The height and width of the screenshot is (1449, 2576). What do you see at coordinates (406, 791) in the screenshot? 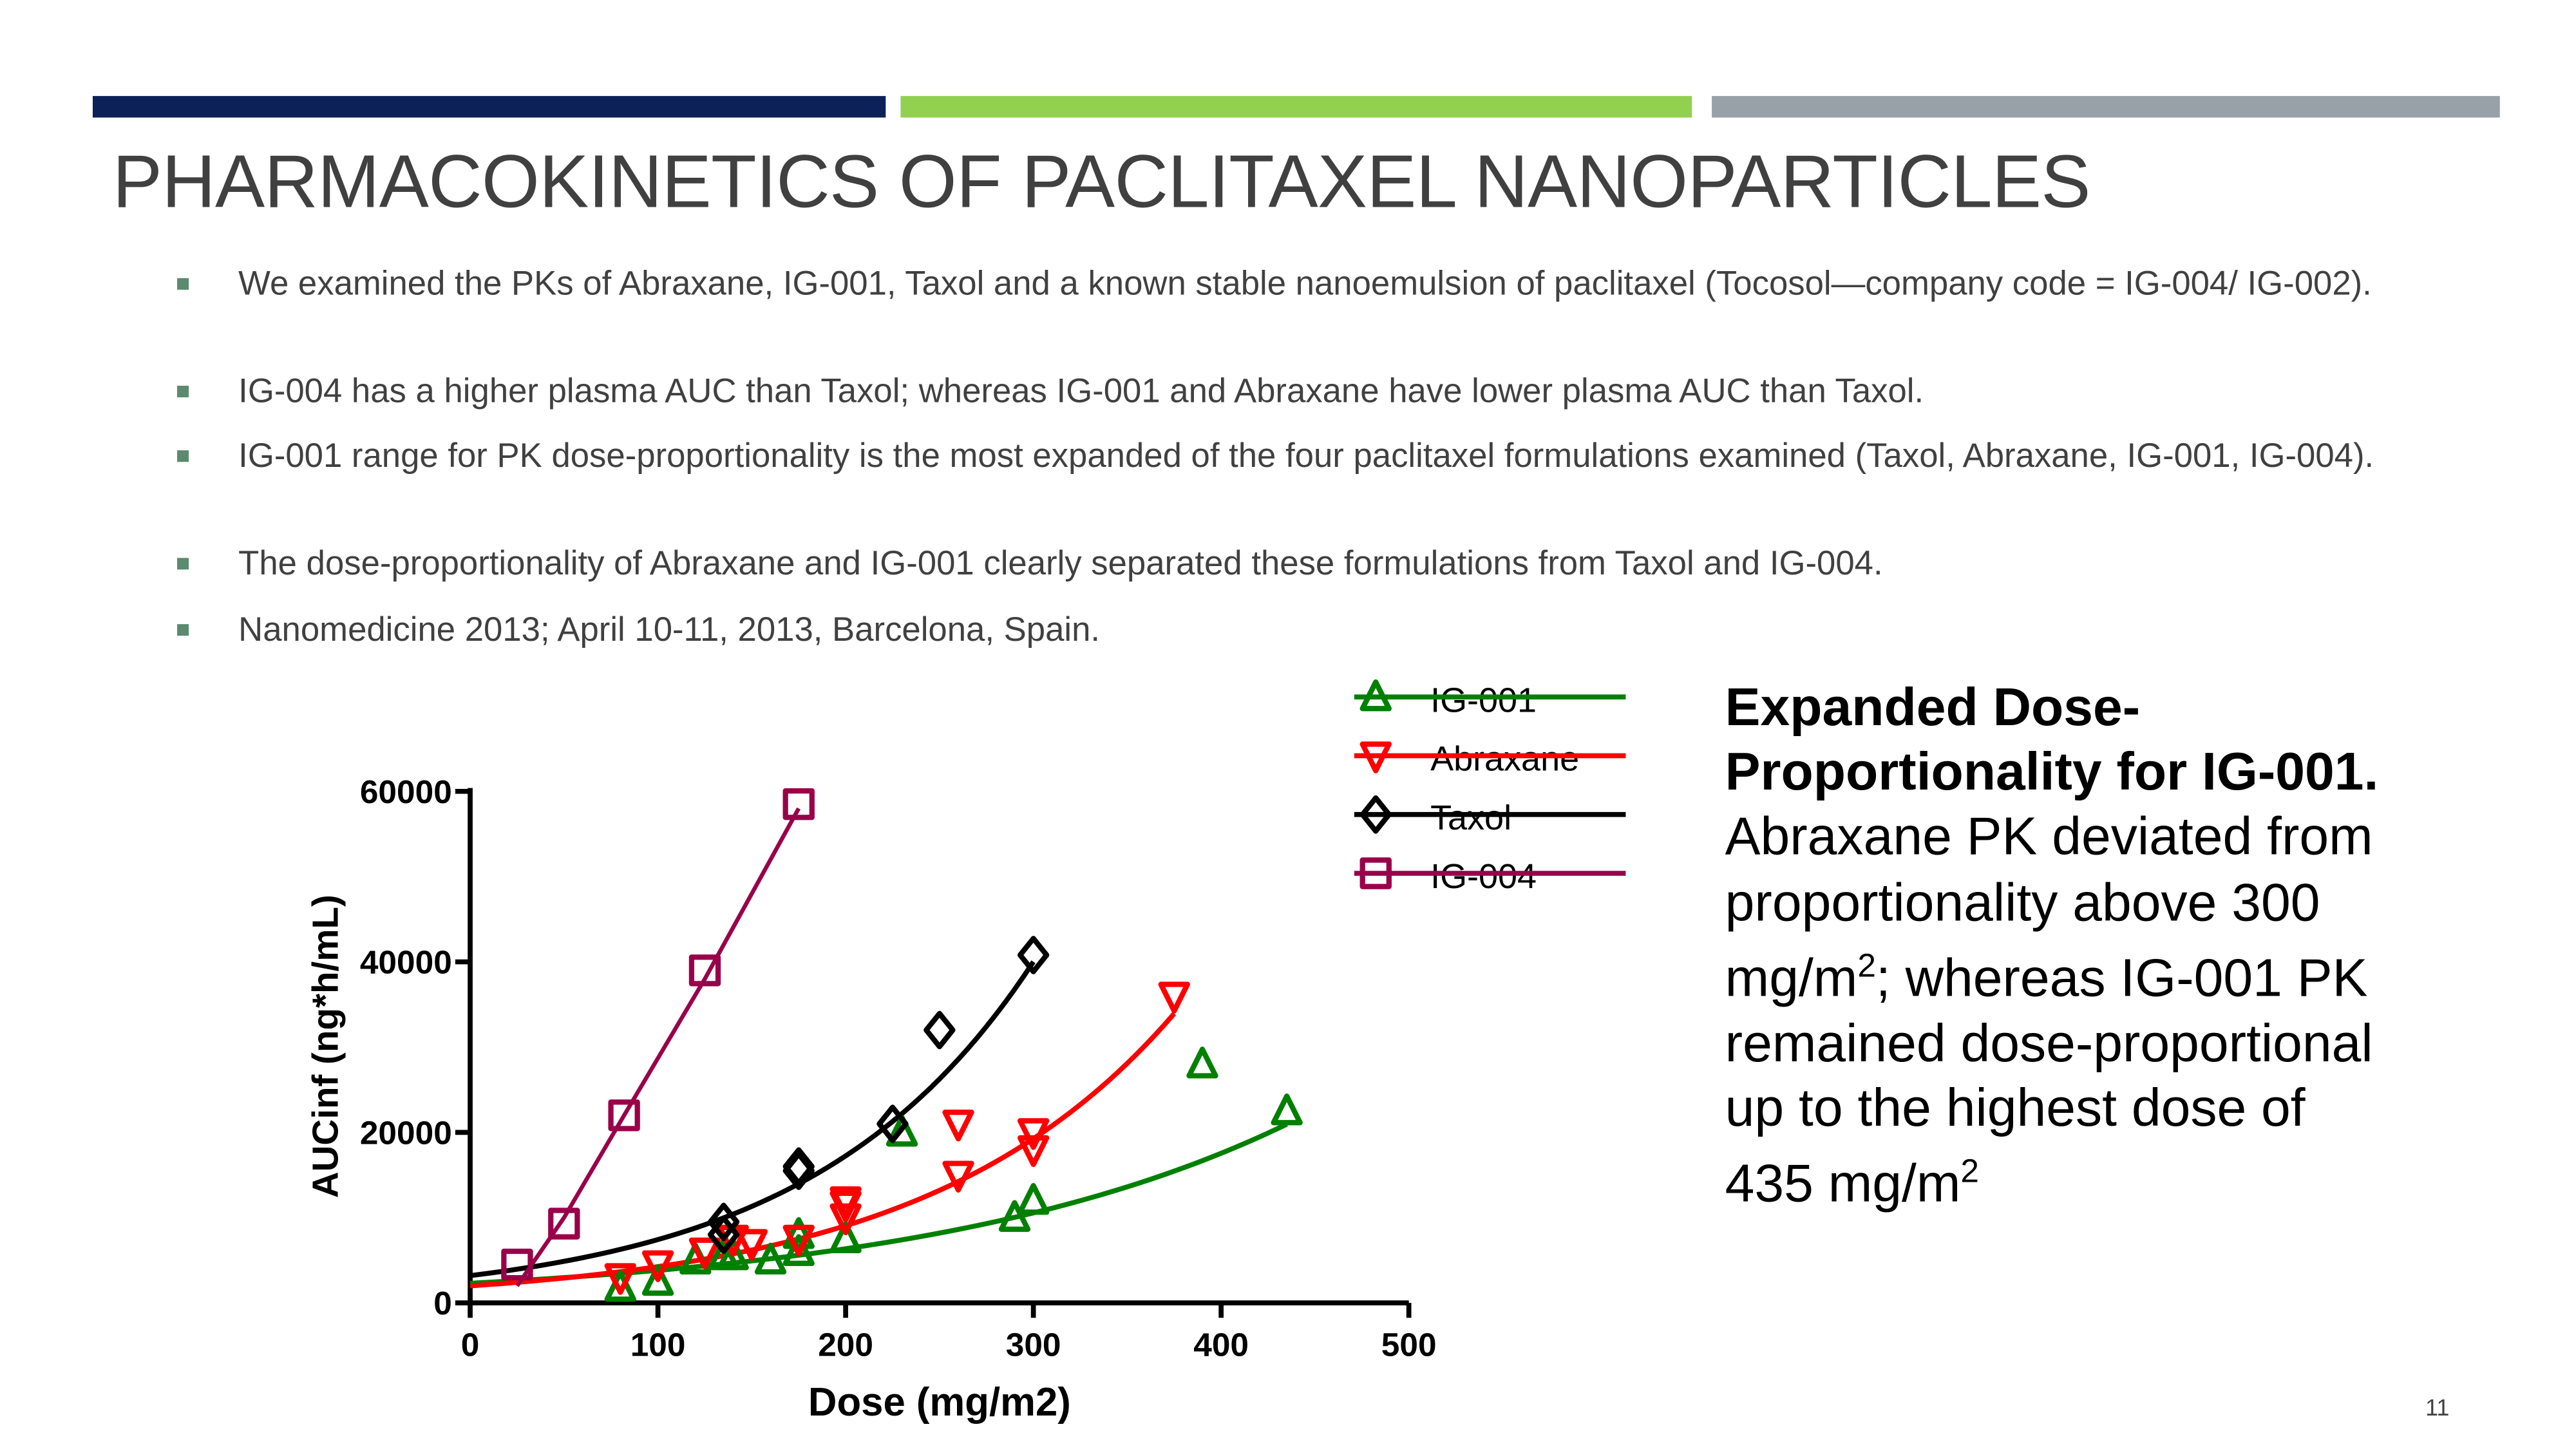
I see `y-tick-label: 60000` at bounding box center [406, 791].